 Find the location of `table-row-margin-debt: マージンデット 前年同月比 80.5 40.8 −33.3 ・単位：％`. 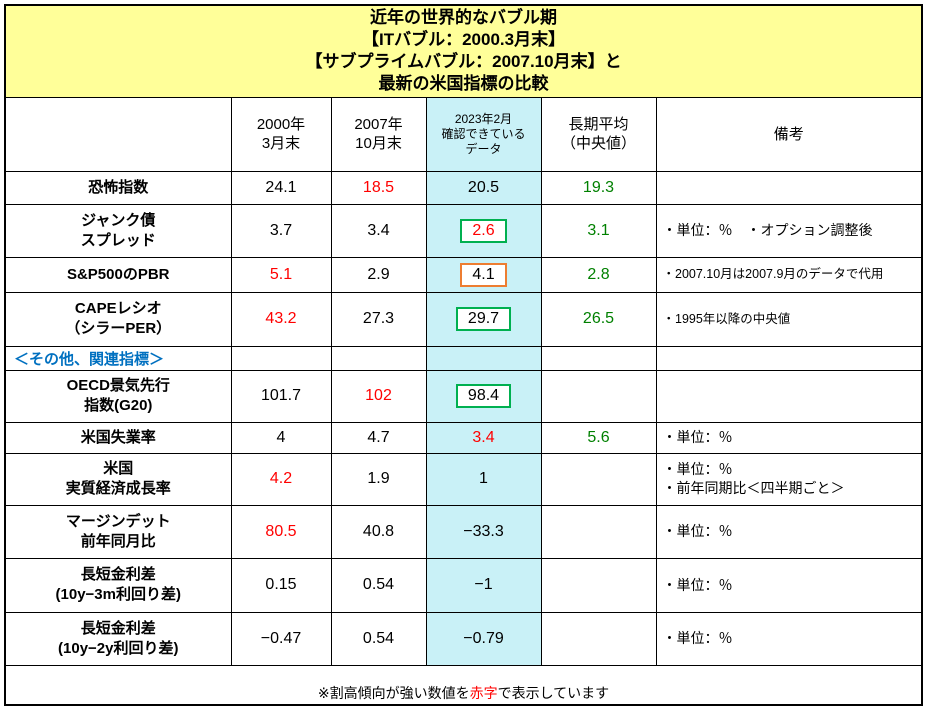

table-row-margin-debt: マージンデット 前年同月比 80.5 40.8 −33.3 ・単位：％ is located at coordinates (463, 531).